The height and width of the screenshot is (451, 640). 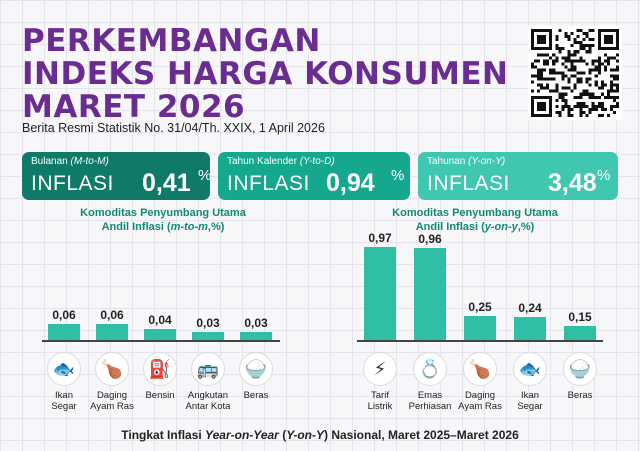 What do you see at coordinates (380, 369) in the screenshot?
I see `electricity-meter-icon: ⚡` at bounding box center [380, 369].